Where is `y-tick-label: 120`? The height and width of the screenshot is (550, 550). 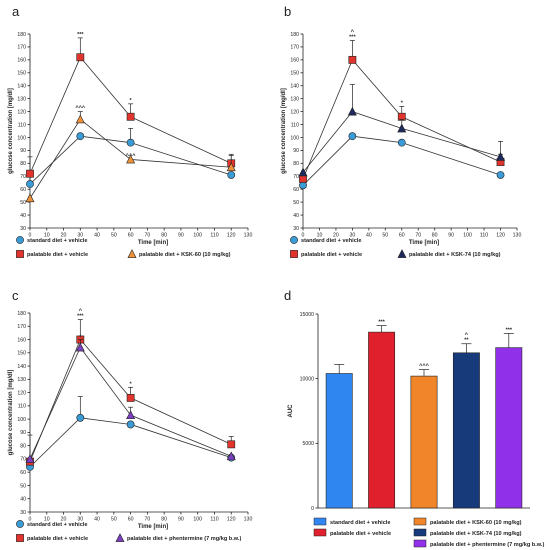
y-tick-label: 120 is located at coordinates (21, 393).